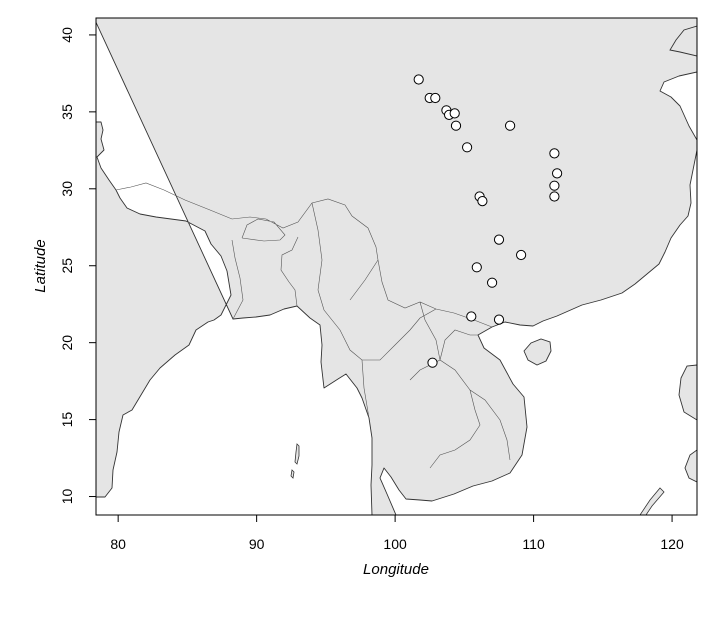  Describe the element at coordinates (395, 544) in the screenshot. I see `x-tick-label-100: 100` at that location.